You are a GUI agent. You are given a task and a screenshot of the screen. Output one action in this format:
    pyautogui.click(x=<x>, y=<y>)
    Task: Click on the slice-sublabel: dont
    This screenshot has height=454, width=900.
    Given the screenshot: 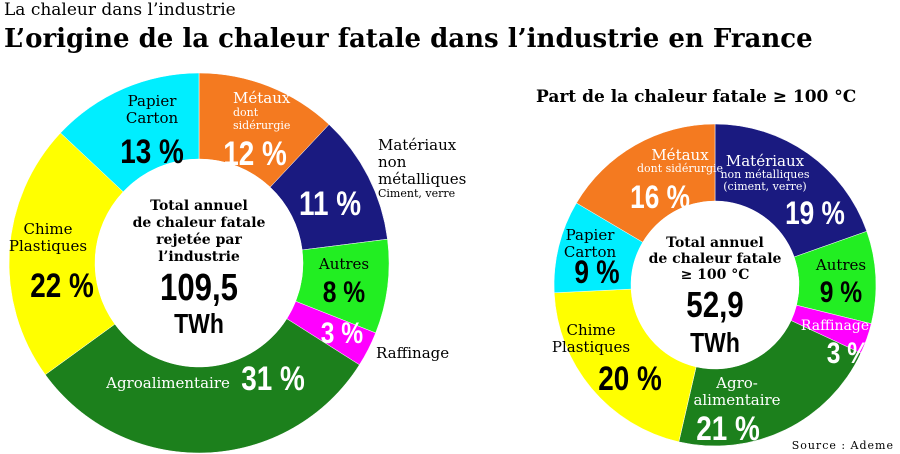 What is the action you would take?
    pyautogui.click(x=246, y=112)
    